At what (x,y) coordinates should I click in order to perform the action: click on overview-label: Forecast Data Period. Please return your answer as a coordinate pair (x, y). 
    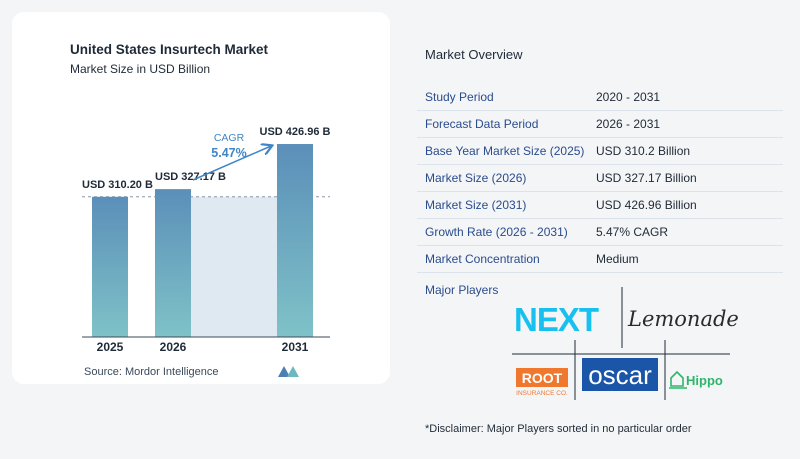
    Looking at the image, I should click on (482, 124).